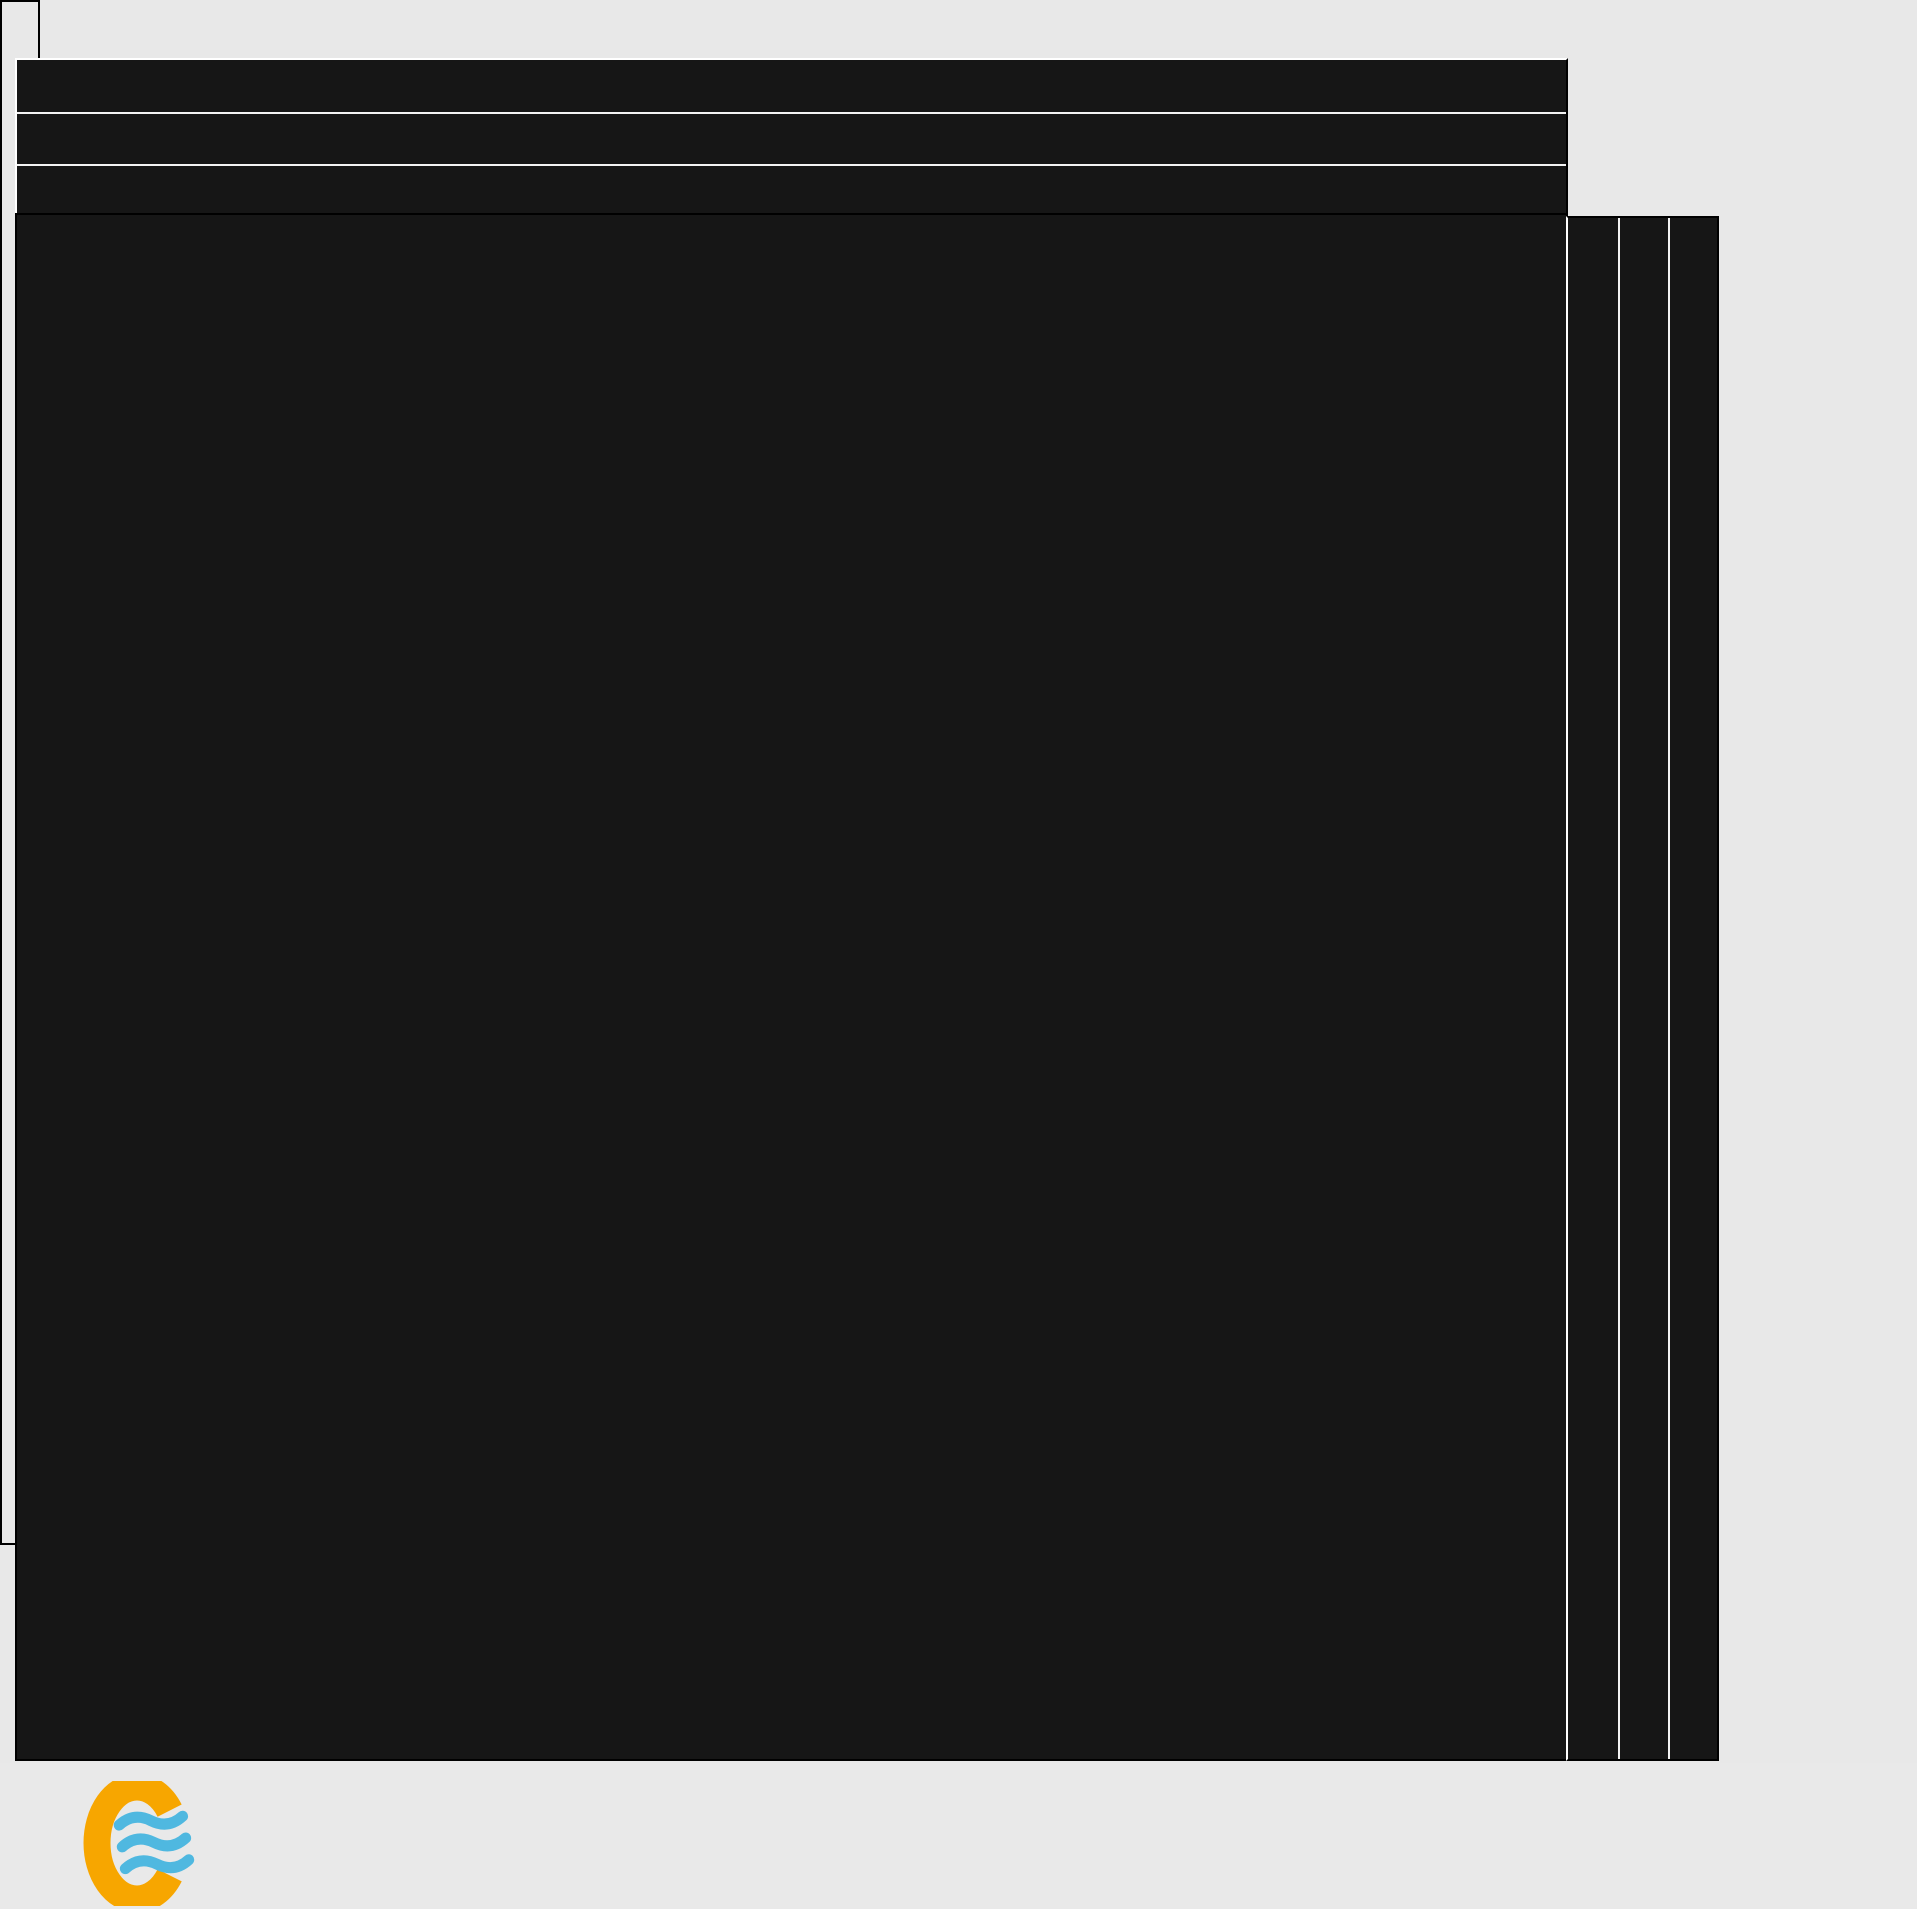  Describe the element at coordinates (573, 1836) in the screenshot. I see `defensa-coat-of-arms-icon` at that location.